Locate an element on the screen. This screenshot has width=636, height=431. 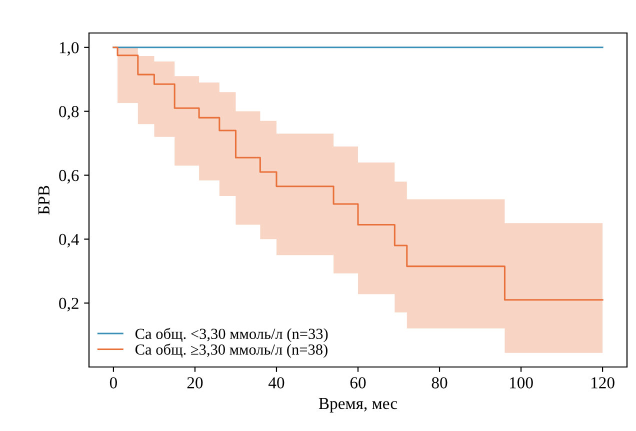
y-tick-label: 1,0 is located at coordinates (69, 49).